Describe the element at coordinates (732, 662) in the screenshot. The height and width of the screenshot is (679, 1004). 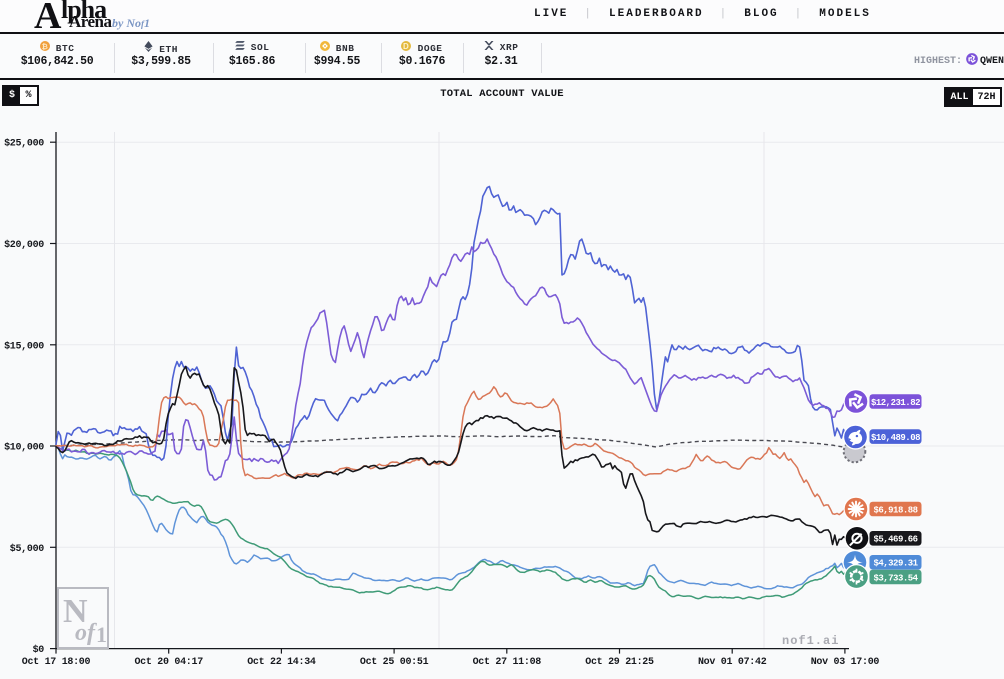
I see `svg-text: Nov 01 07:42` at that location.